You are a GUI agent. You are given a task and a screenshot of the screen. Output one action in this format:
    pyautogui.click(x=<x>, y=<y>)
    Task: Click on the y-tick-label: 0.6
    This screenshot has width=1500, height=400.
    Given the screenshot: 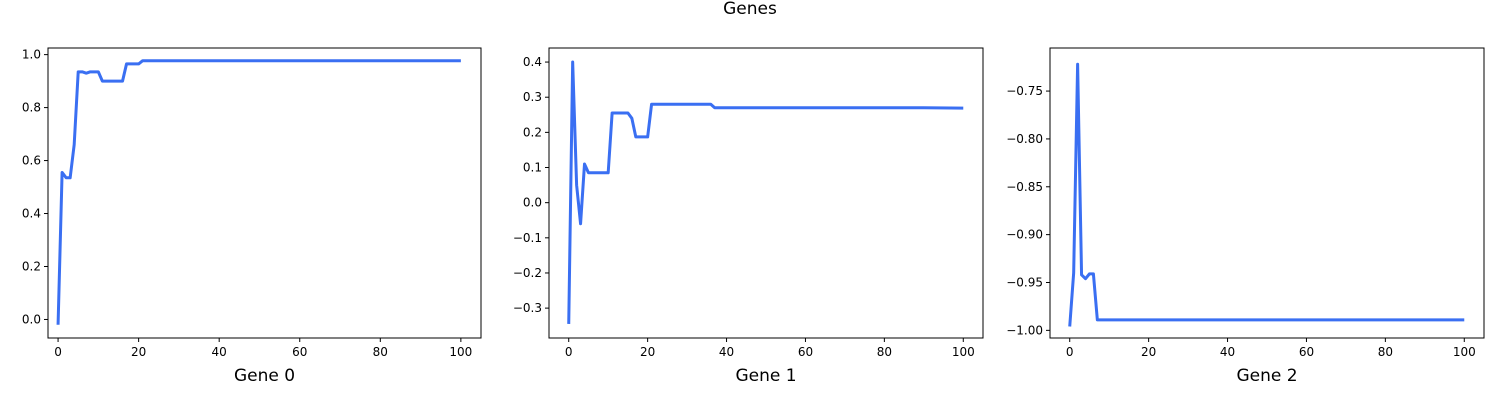 What is the action you would take?
    pyautogui.click(x=31, y=161)
    